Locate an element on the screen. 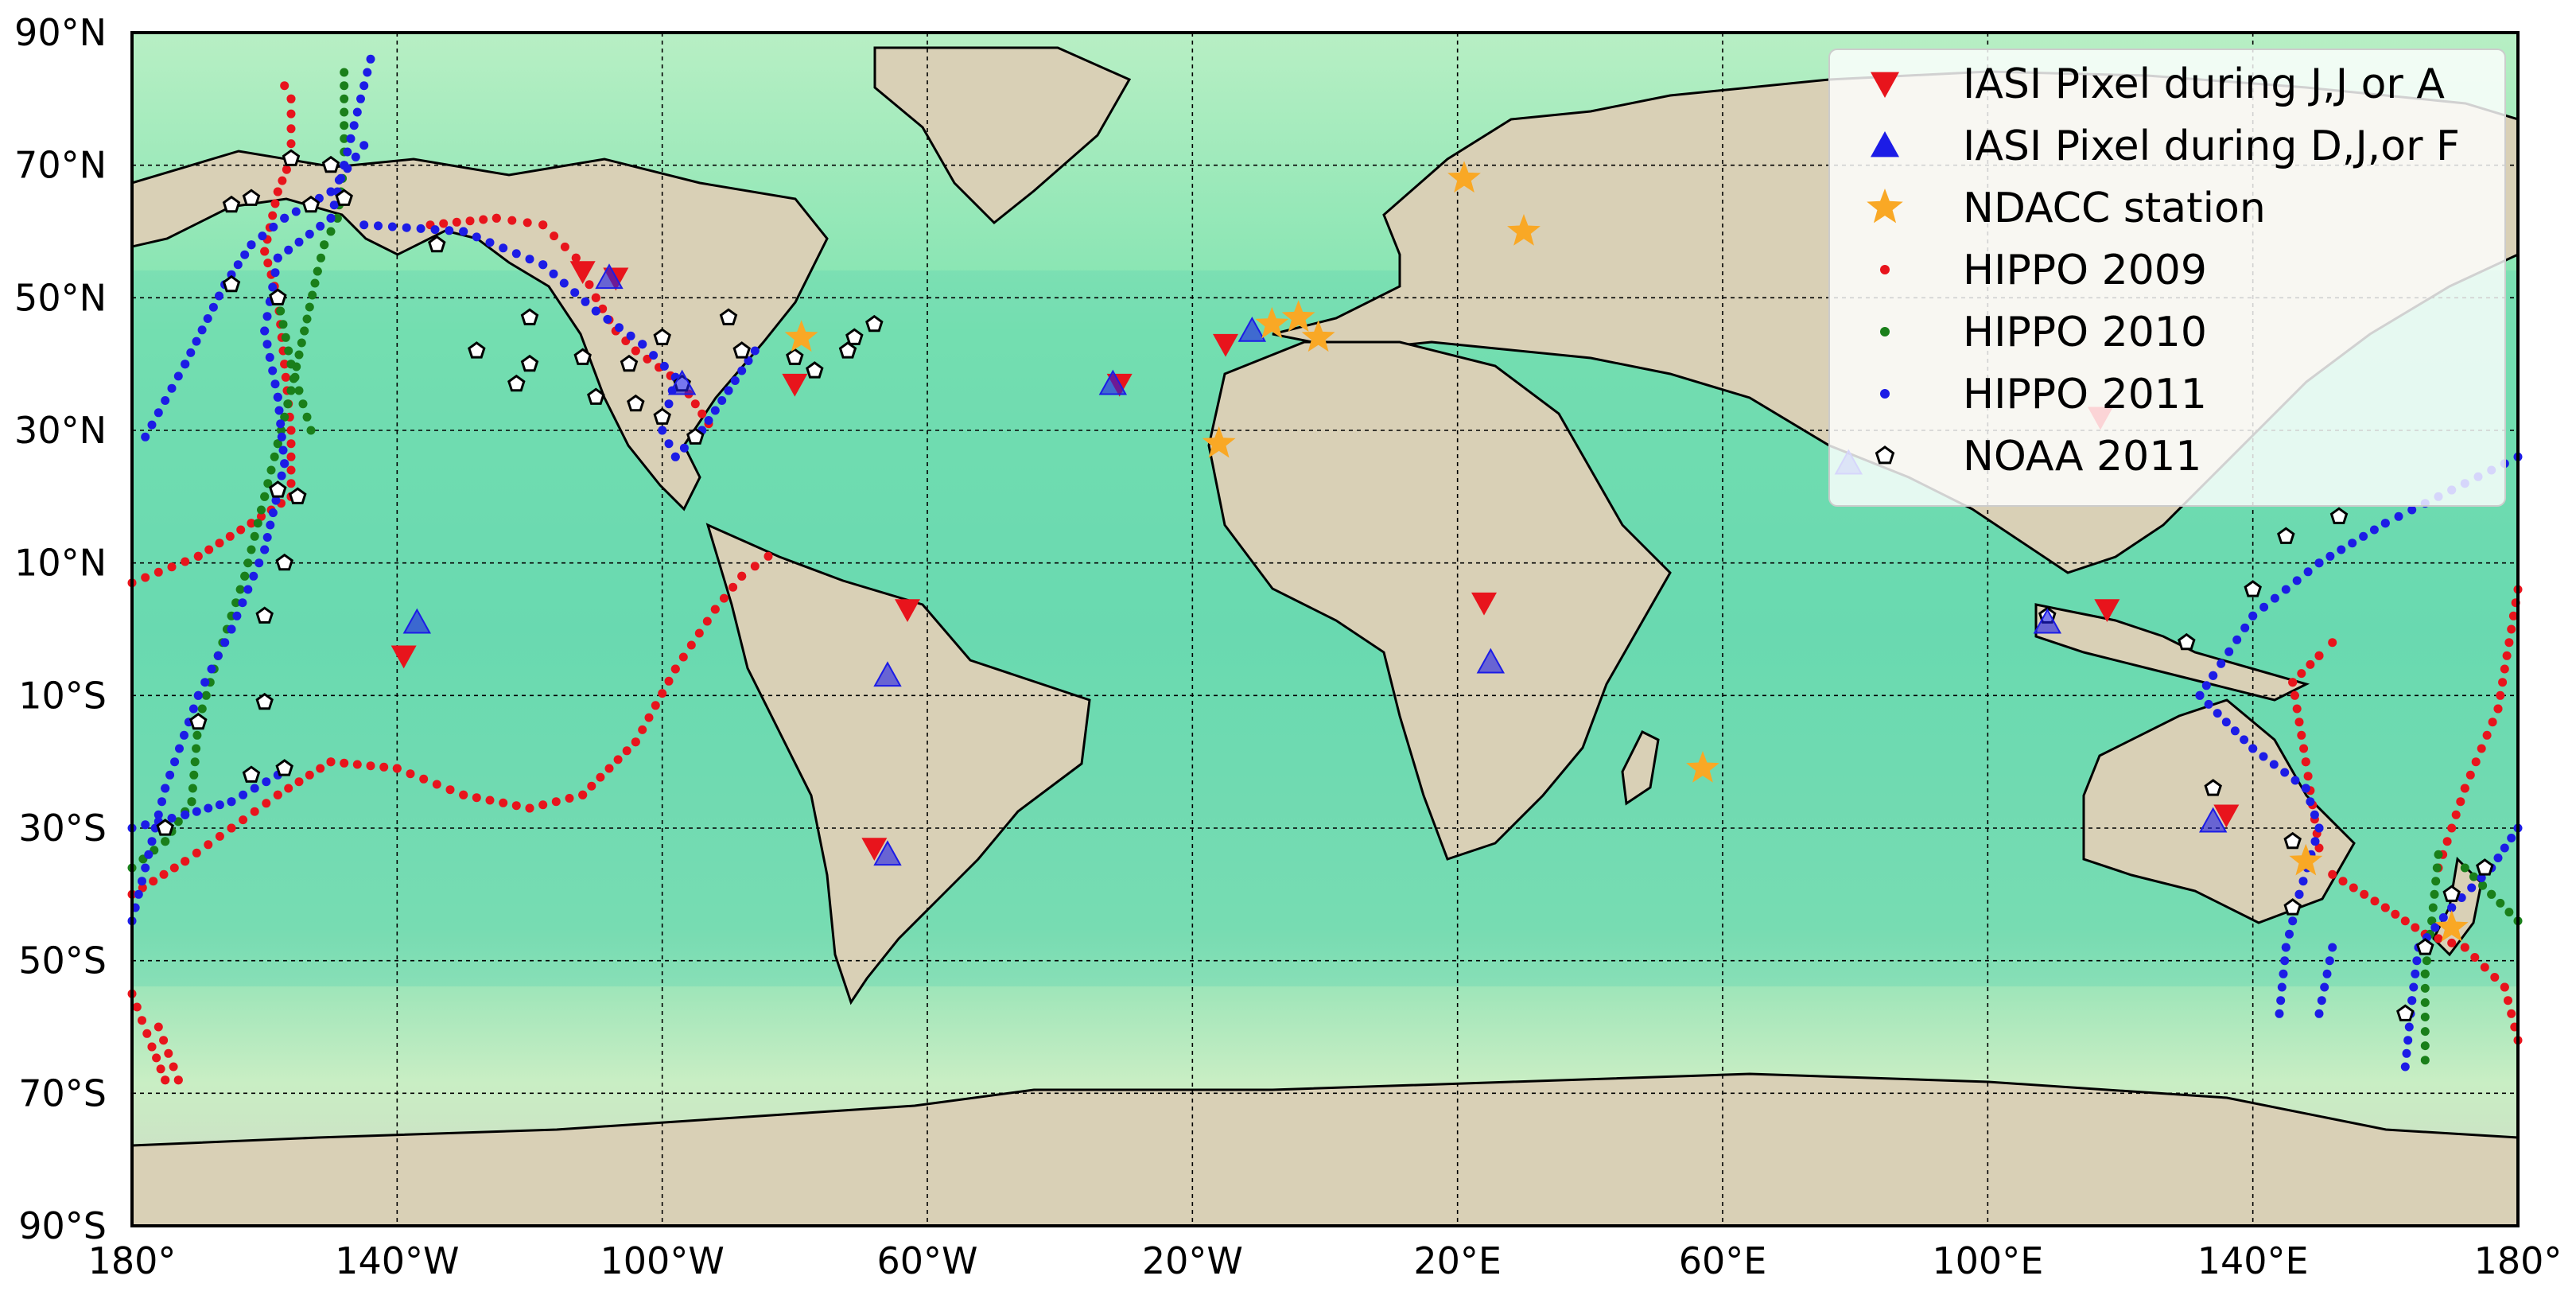 The image size is (2576, 1303). south-america-land is located at coordinates (898, 764).